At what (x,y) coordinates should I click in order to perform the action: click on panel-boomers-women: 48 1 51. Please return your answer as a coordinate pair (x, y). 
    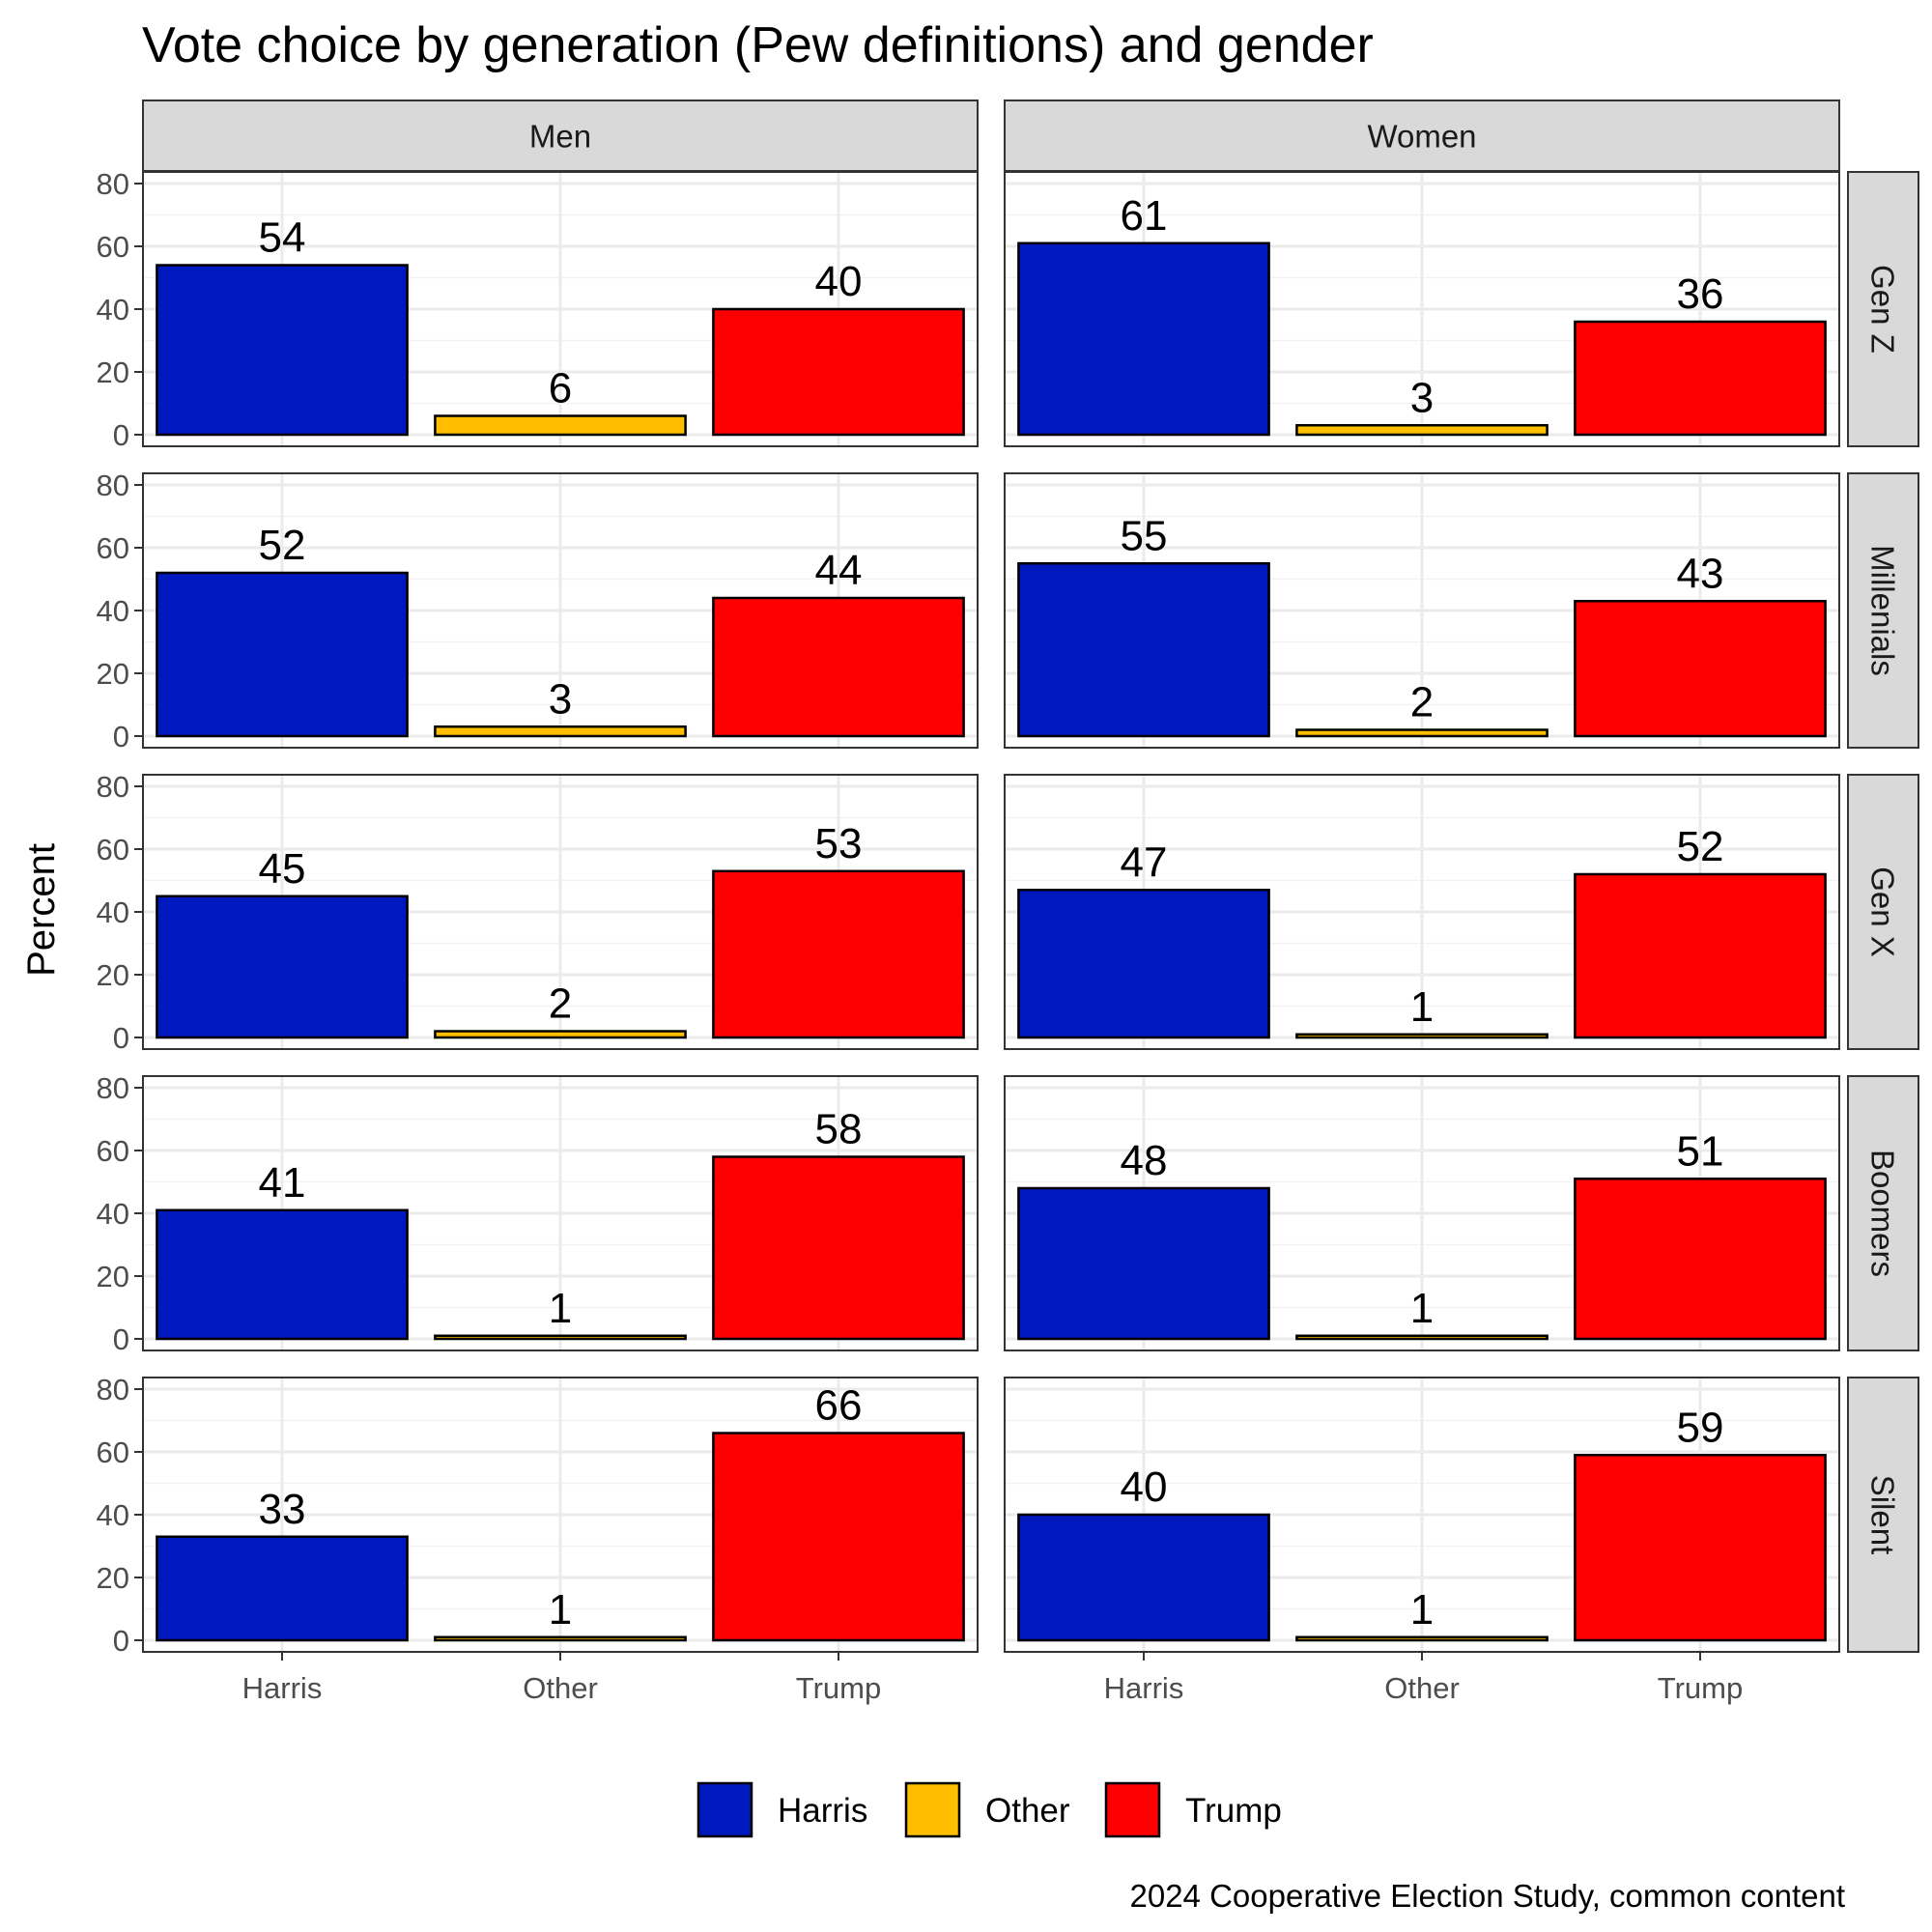
    Looking at the image, I should click on (1422, 1213).